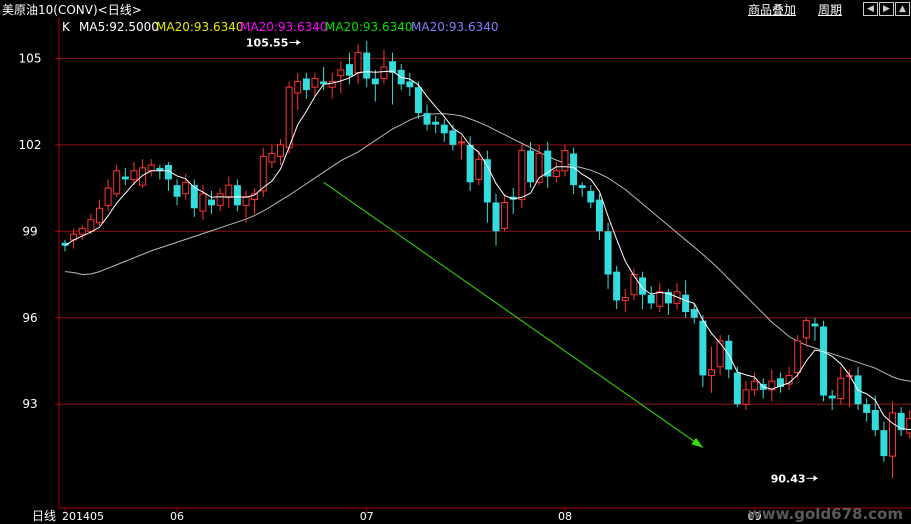  Describe the element at coordinates (697, 442) in the screenshot. I see `trend-arrow-head` at that location.